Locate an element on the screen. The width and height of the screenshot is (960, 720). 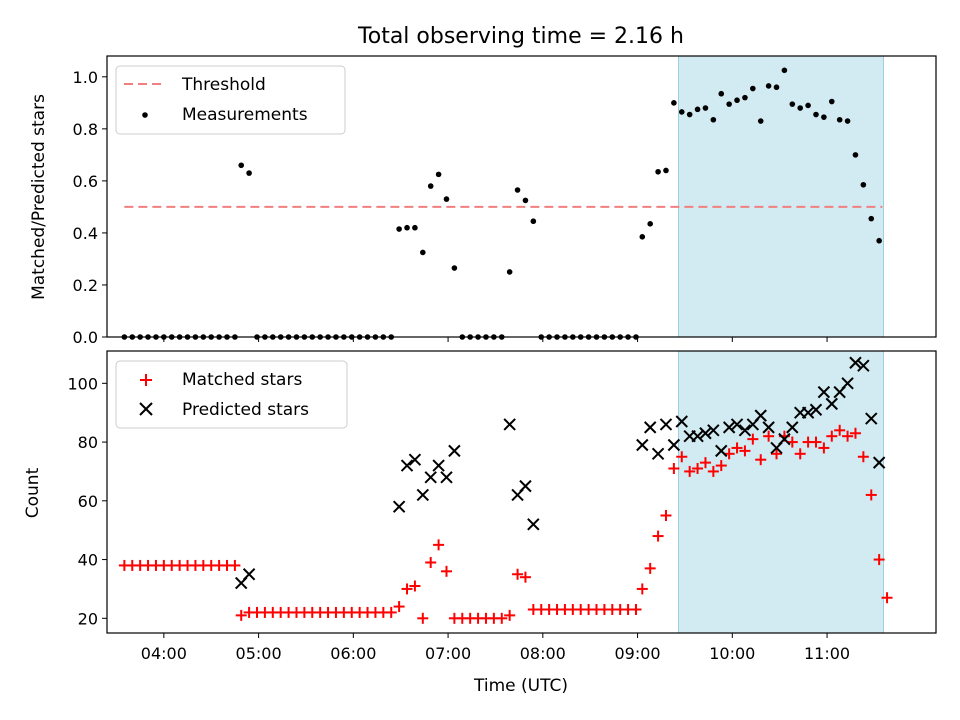
count-y-label: Count is located at coordinates (33, 492).